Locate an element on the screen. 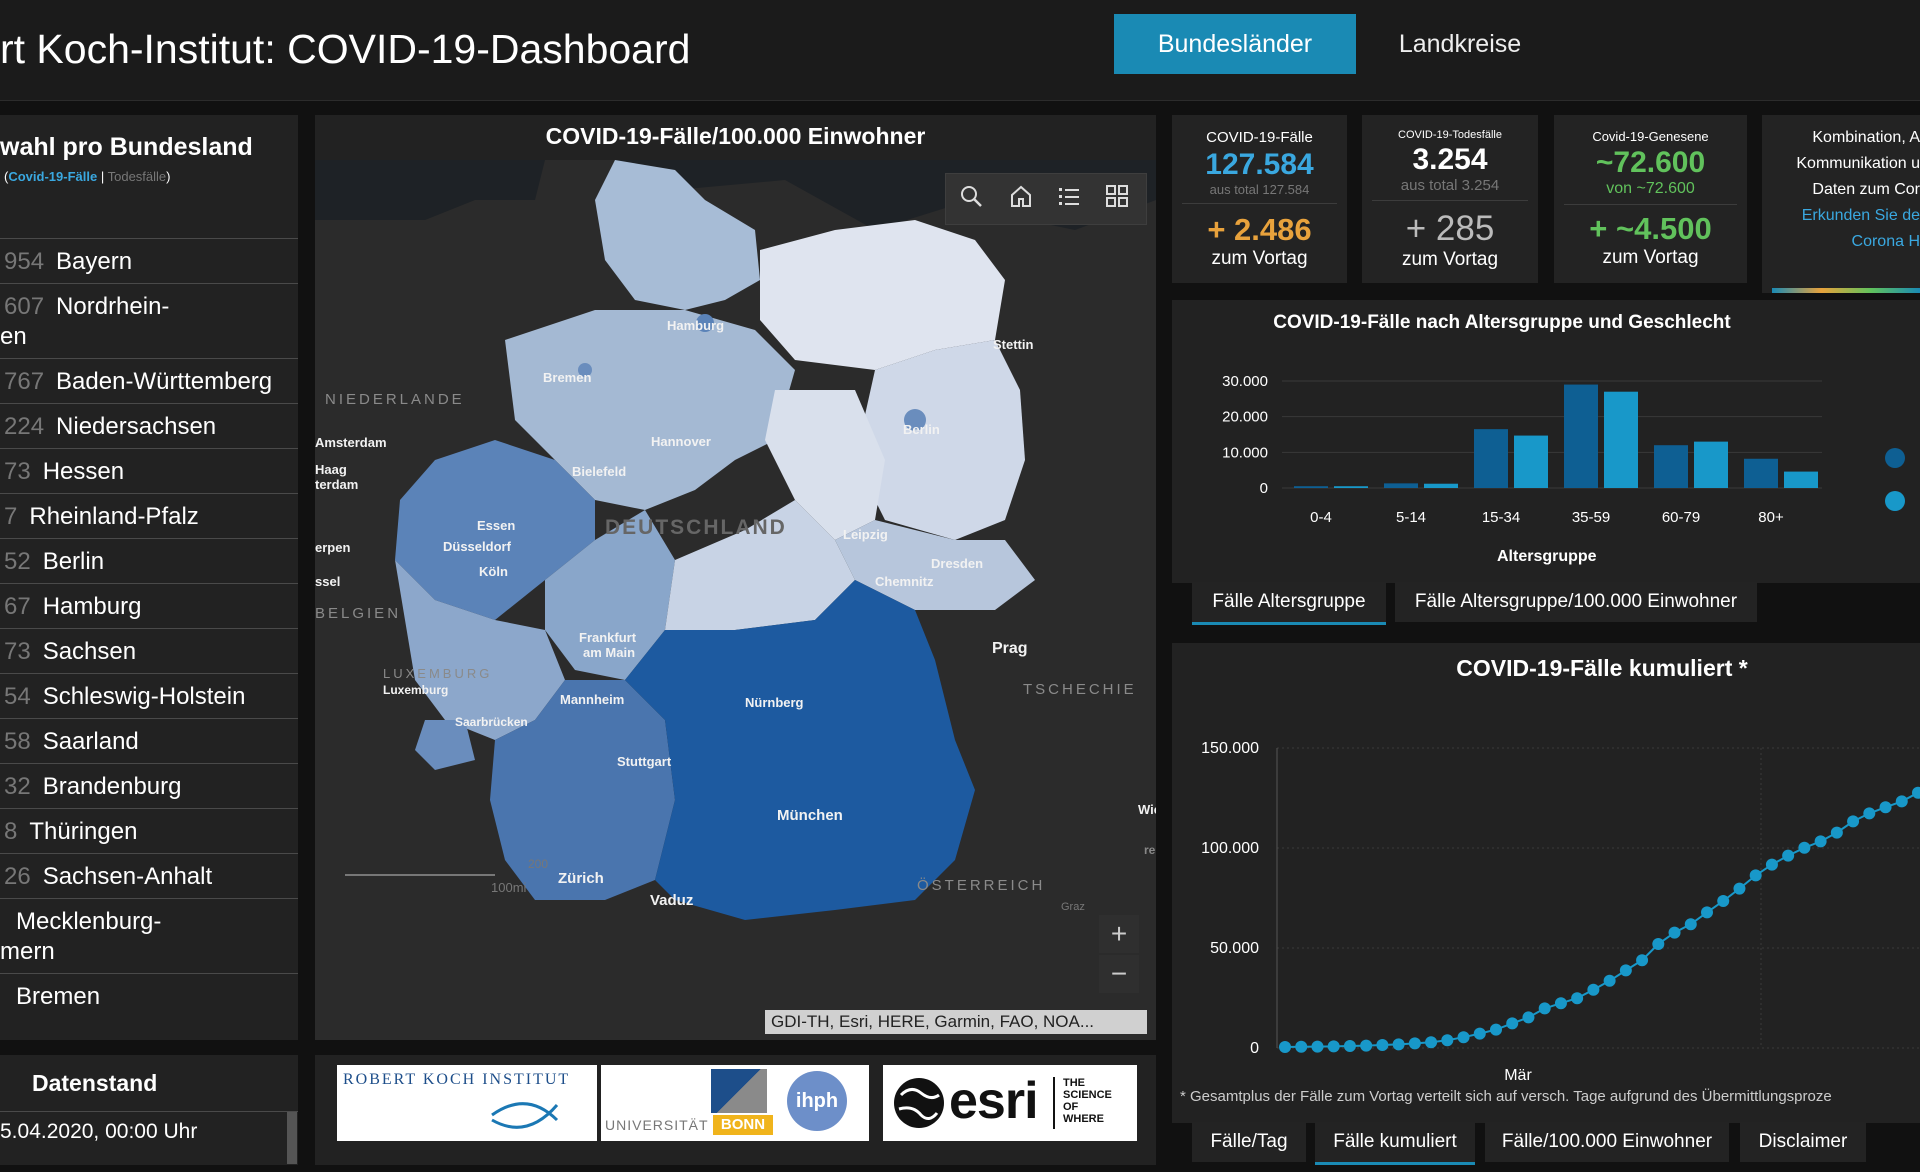 The width and height of the screenshot is (1920, 1172). list-item-bundesland: 607 Nordrhein-en is located at coordinates (149, 321).